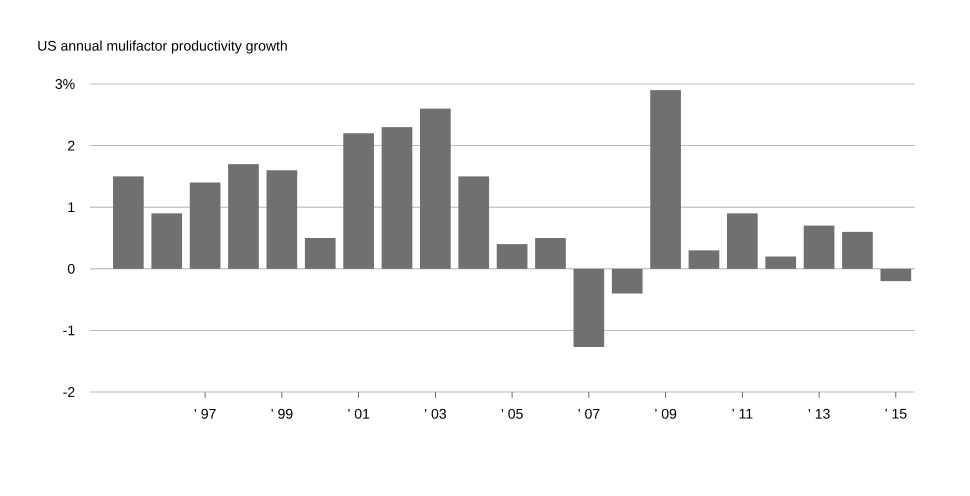 Image resolution: width=970 pixels, height=496 pixels. What do you see at coordinates (665, 413) in the screenshot?
I see `x-tick-label: ’ 09` at bounding box center [665, 413].